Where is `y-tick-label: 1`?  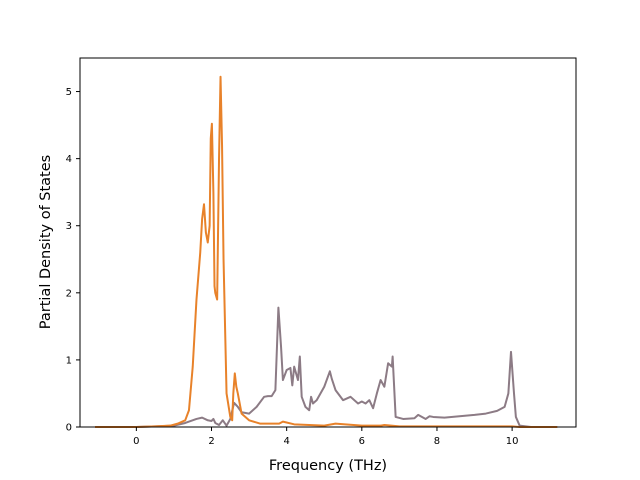 y-tick-label: 1 is located at coordinates (69, 360).